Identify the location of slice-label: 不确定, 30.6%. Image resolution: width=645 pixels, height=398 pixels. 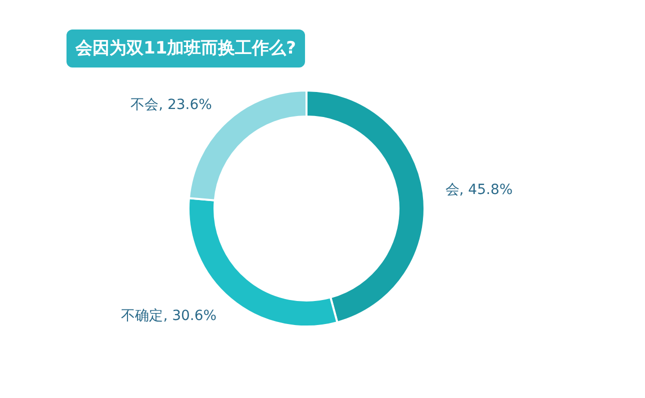
(169, 316).